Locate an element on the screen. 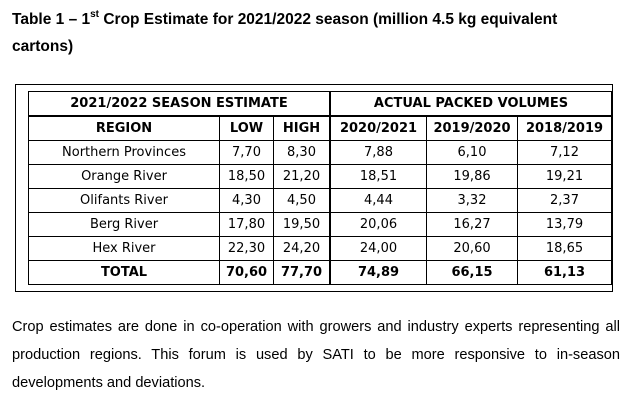 This screenshot has width=630, height=402. value-cell: 19,21 is located at coordinates (564, 176).